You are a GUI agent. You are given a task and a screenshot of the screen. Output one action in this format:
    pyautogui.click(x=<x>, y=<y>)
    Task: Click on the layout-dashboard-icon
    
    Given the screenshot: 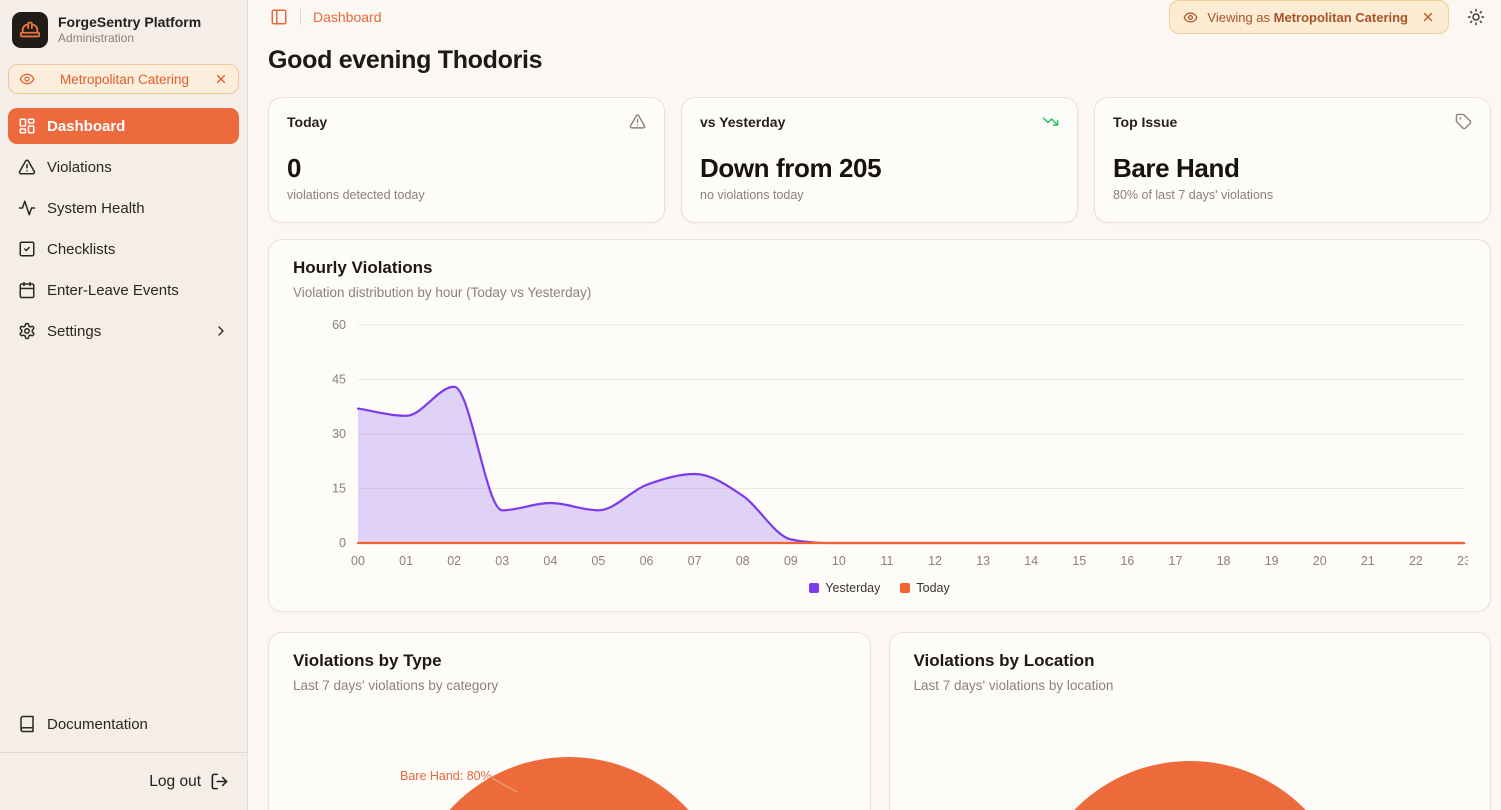 What is the action you would take?
    pyautogui.click(x=27, y=126)
    